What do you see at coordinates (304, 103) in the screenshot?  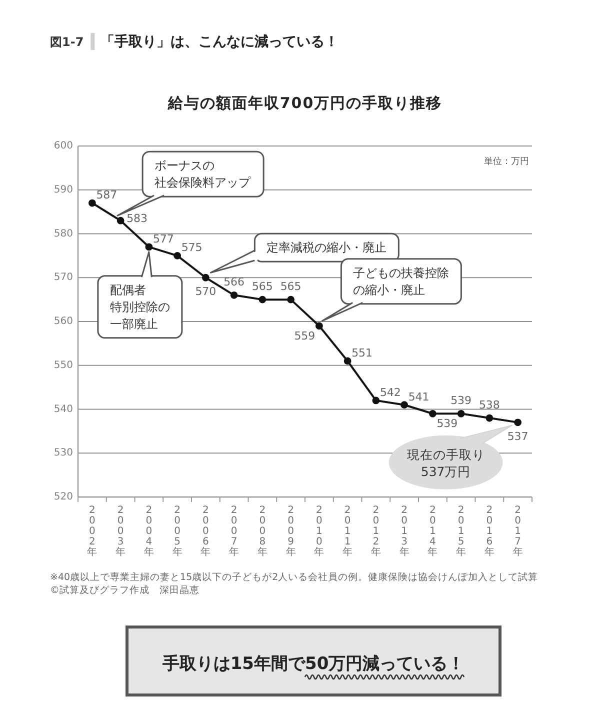 I see `chart-title: 給与の額面年収700万円の手取り推移` at bounding box center [304, 103].